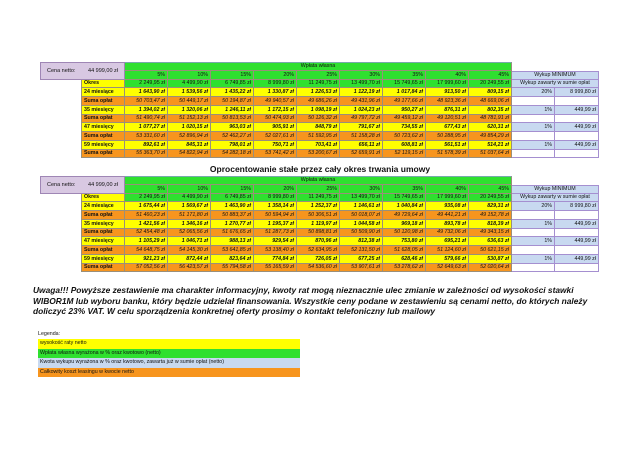 The width and height of the screenshot is (640, 452). I want to click on installment-value: 726,05 zł, so click(318, 259).